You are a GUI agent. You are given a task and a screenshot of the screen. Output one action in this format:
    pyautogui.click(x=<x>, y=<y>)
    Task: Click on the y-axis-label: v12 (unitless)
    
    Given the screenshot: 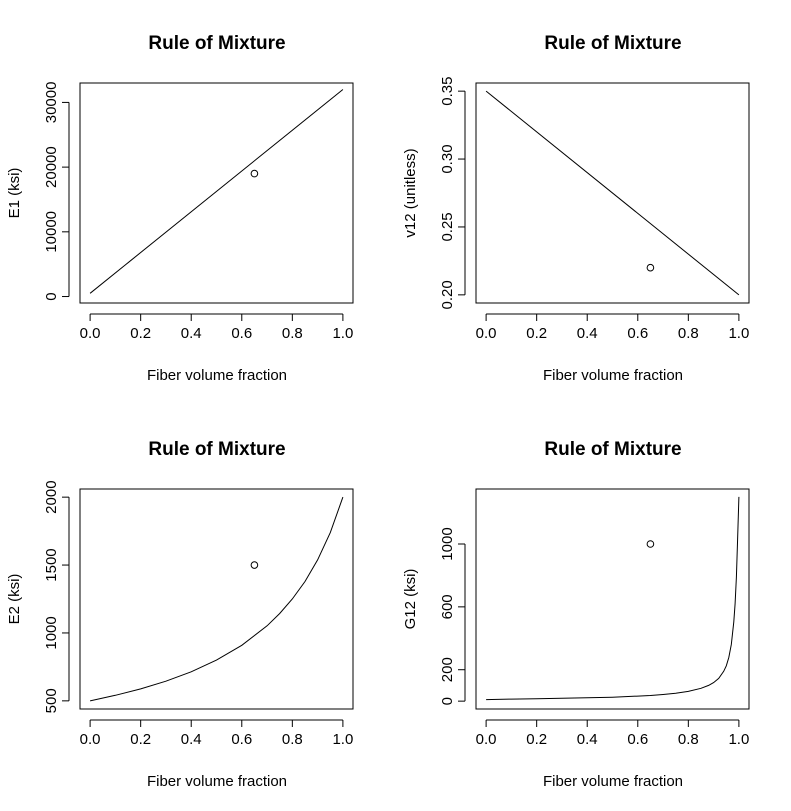 What is the action you would take?
    pyautogui.click(x=410, y=192)
    